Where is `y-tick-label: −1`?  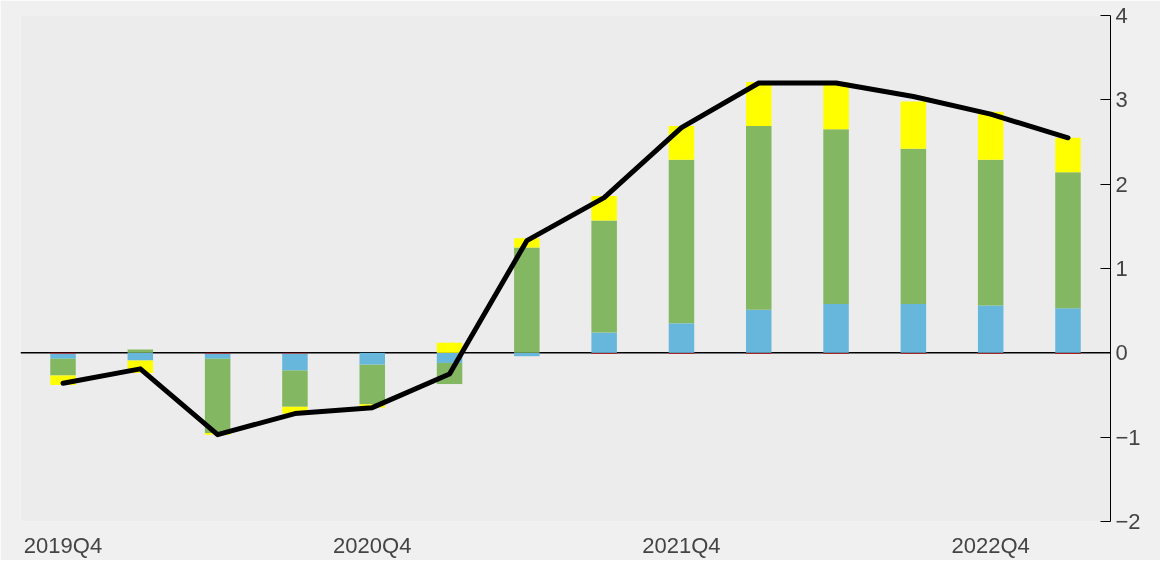
y-tick-label: −1 is located at coordinates (1128, 437).